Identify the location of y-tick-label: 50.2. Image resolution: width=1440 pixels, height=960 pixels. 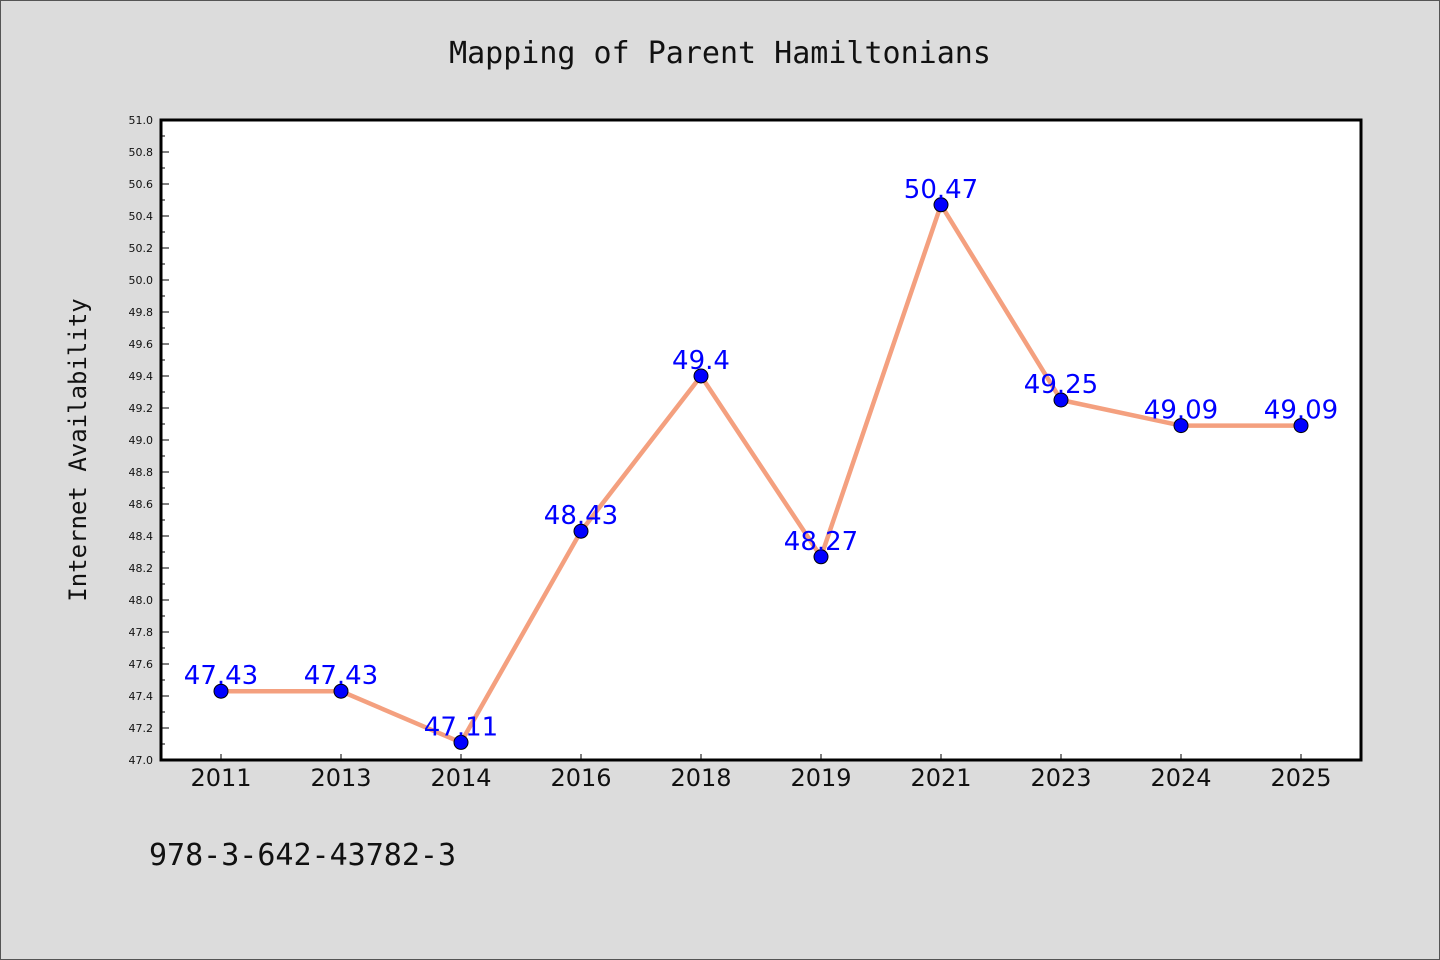
(141, 248).